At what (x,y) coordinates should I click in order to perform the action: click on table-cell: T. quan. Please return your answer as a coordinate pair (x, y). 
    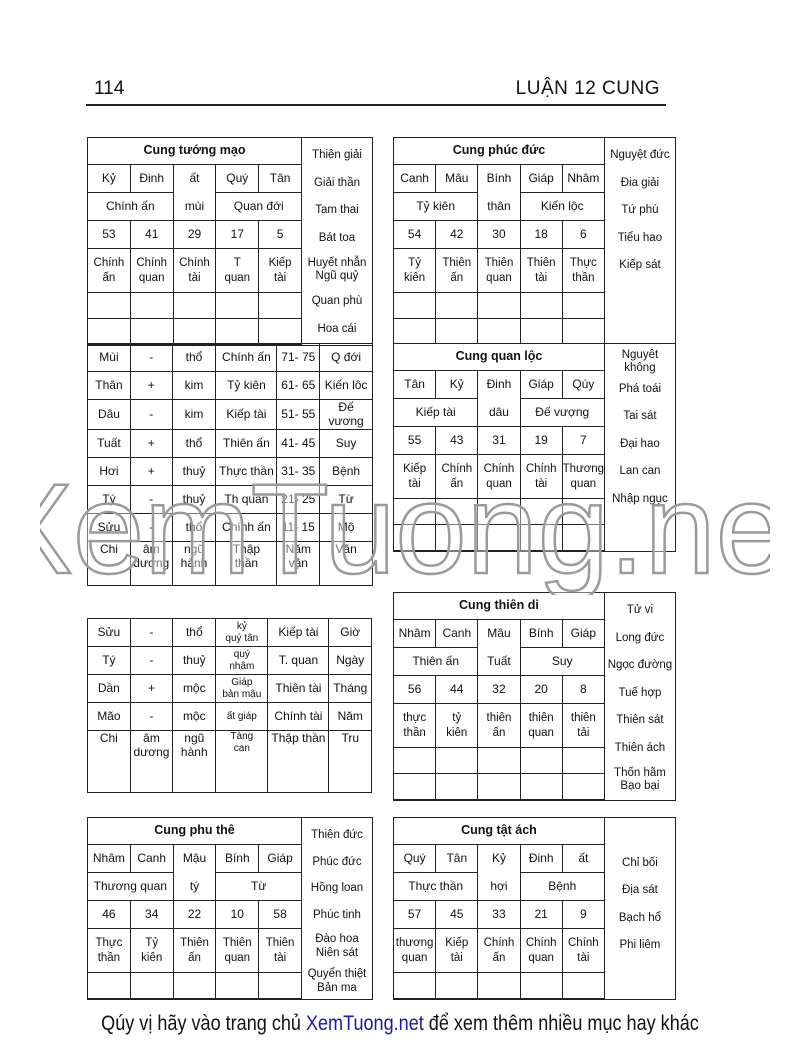
    Looking at the image, I should click on (298, 660).